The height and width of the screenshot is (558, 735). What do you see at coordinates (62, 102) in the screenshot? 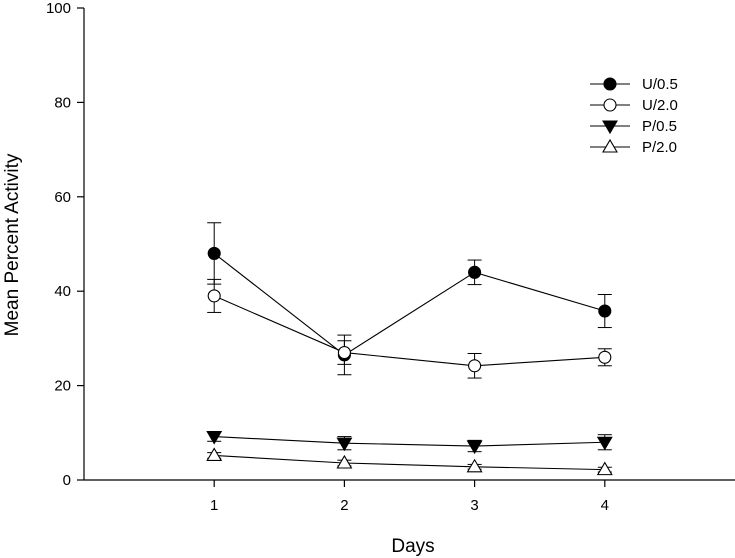
I see `y-tick-label: 80` at bounding box center [62, 102].